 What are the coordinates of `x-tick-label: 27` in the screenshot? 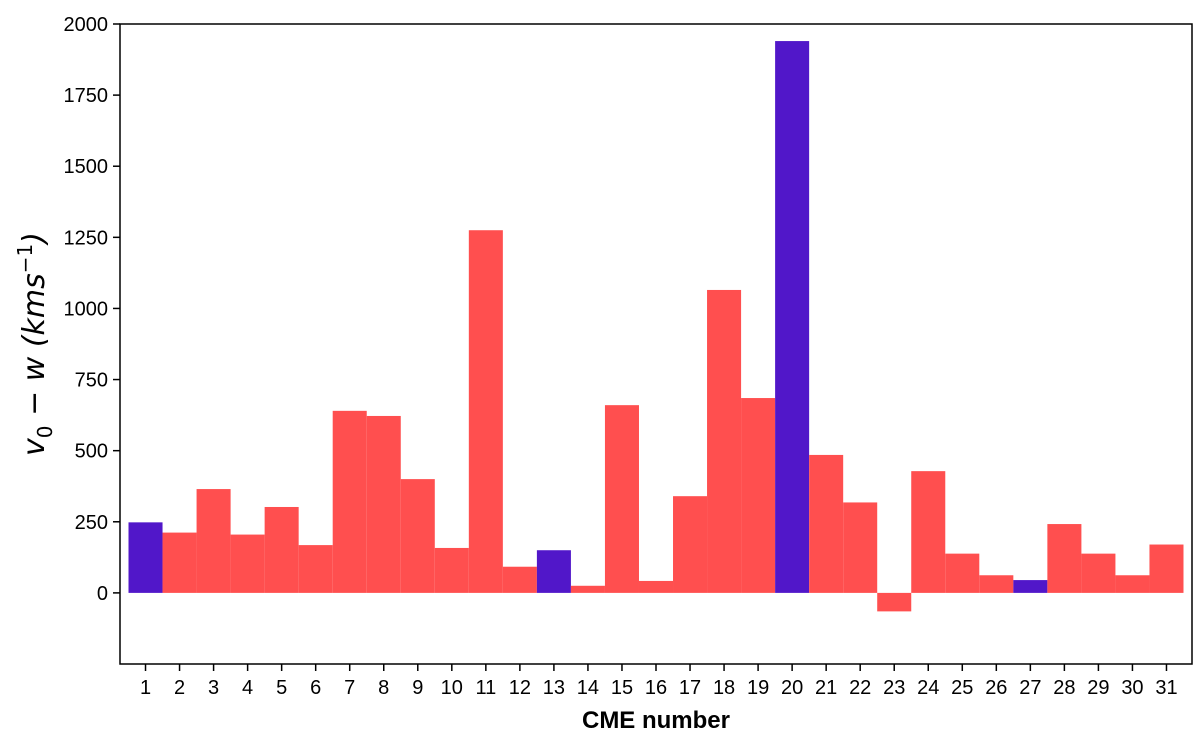 It's located at (1030, 688).